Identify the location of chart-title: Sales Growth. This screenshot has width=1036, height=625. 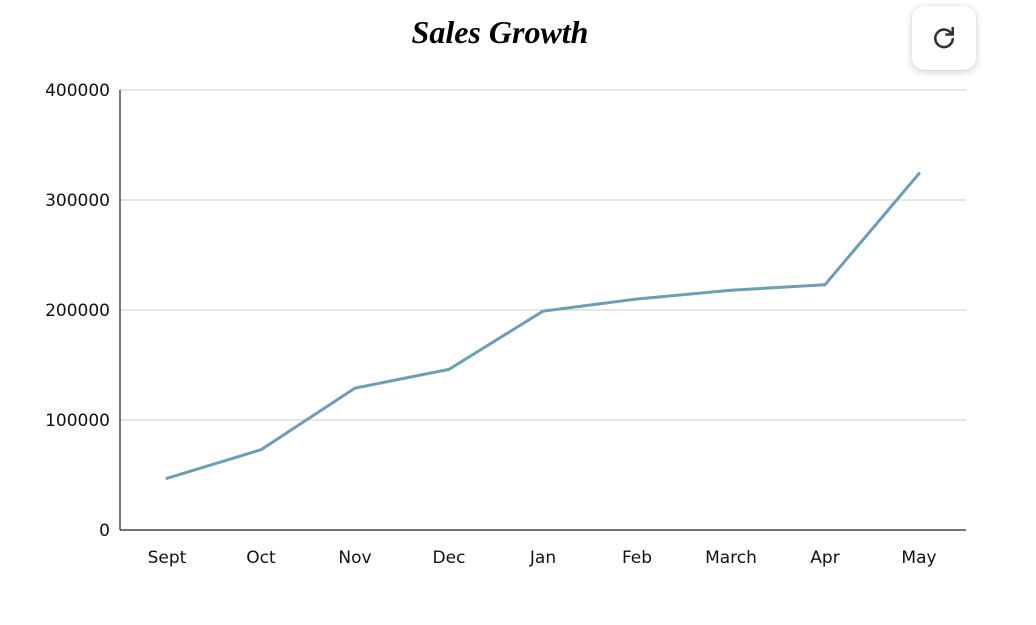
(500, 32).